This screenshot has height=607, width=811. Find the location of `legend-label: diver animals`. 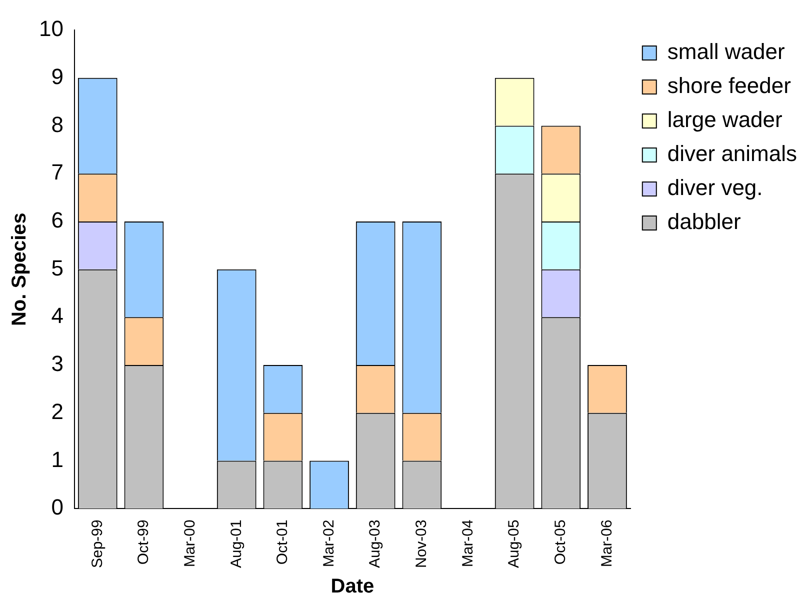

legend-label: diver animals is located at coordinates (732, 153).